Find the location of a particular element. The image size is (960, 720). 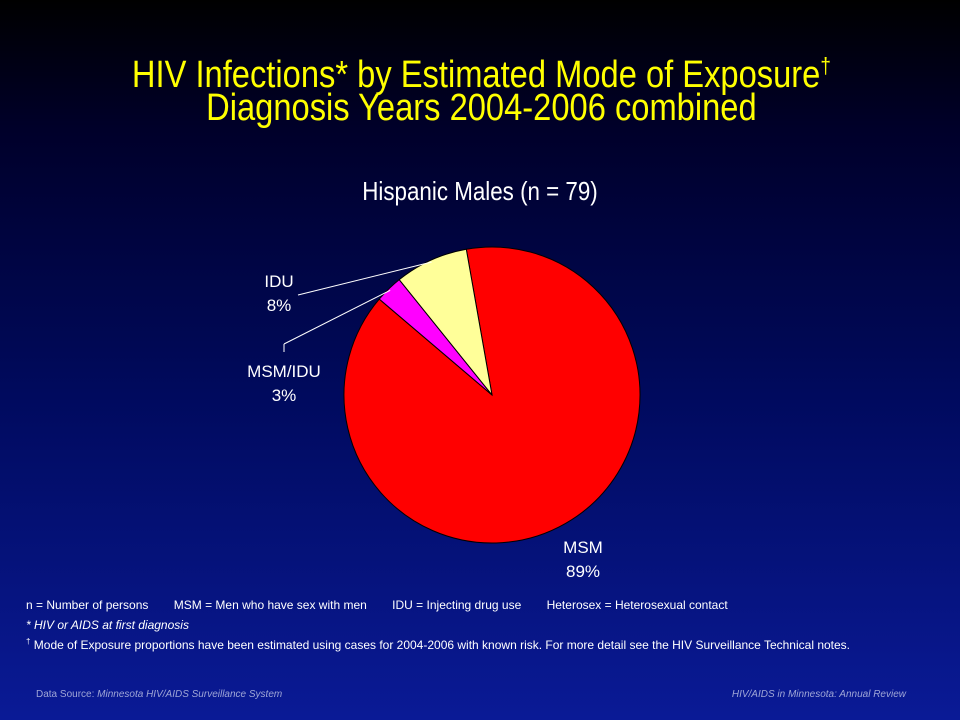

slice-name-label-idu: IDU is located at coordinates (278, 281).